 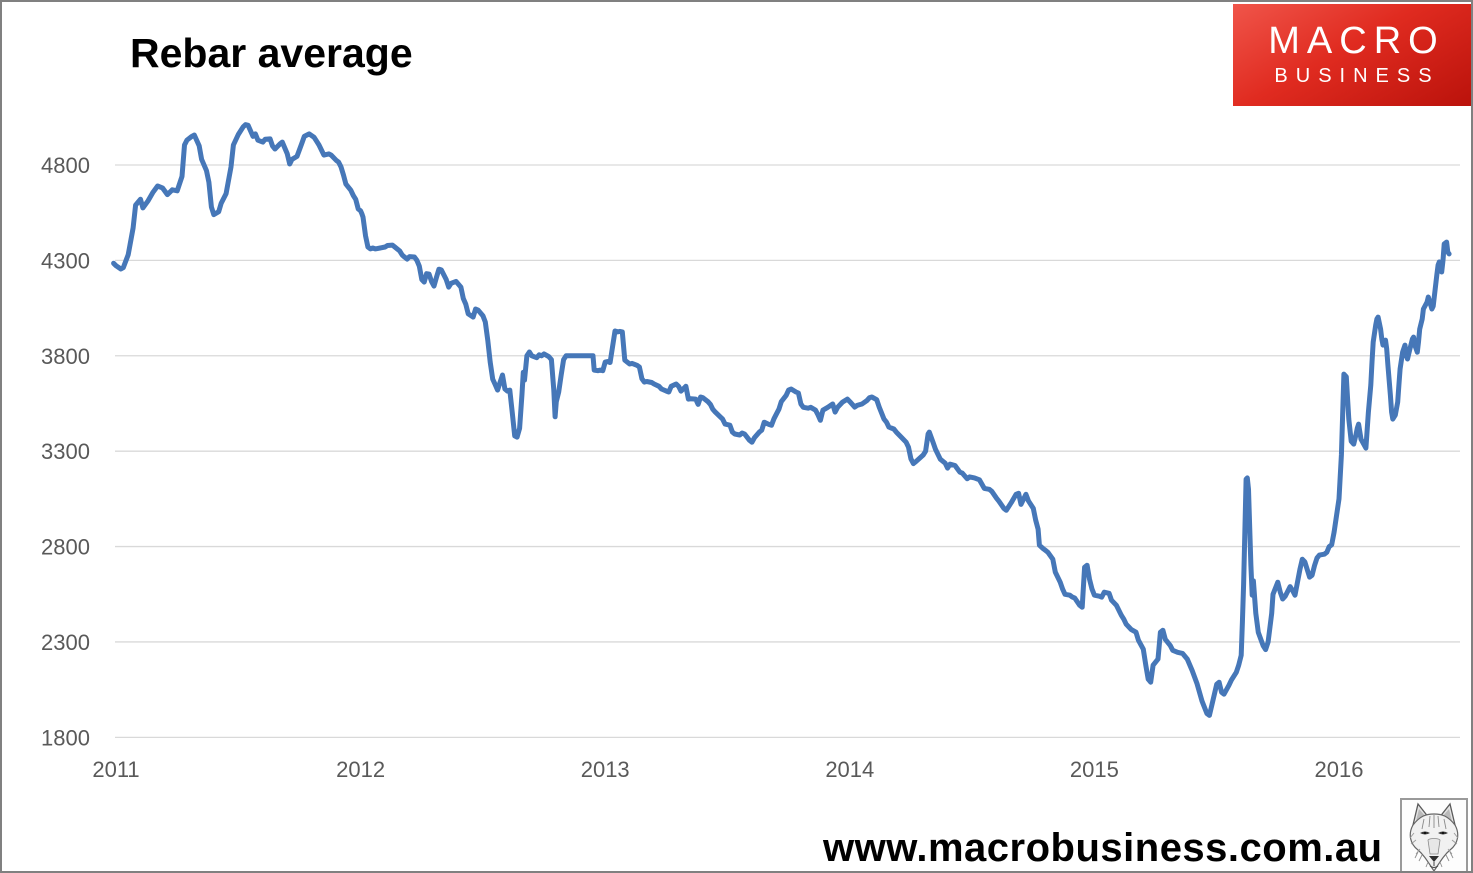 What do you see at coordinates (1094, 769) in the screenshot?
I see `x-tick-label: 2015` at bounding box center [1094, 769].